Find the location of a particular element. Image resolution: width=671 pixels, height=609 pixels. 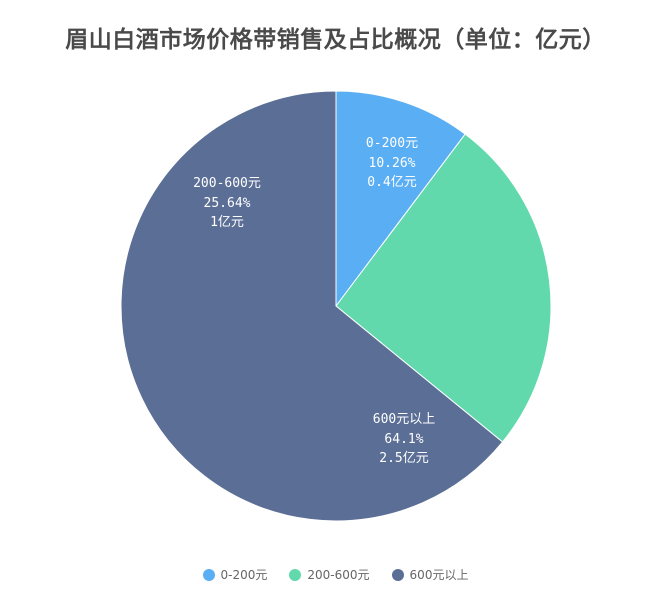

chart-legend: 0-200元 200-600元 600元以上 is located at coordinates (335, 574).